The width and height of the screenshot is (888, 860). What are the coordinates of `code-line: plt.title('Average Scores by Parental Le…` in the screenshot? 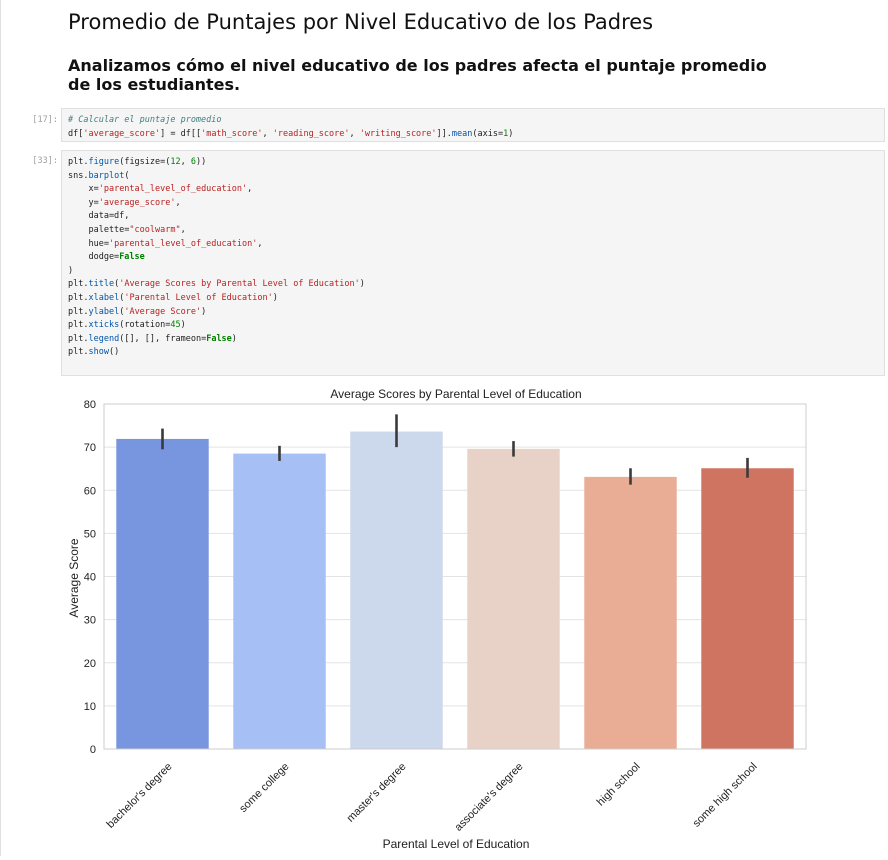 It's located at (216, 284).